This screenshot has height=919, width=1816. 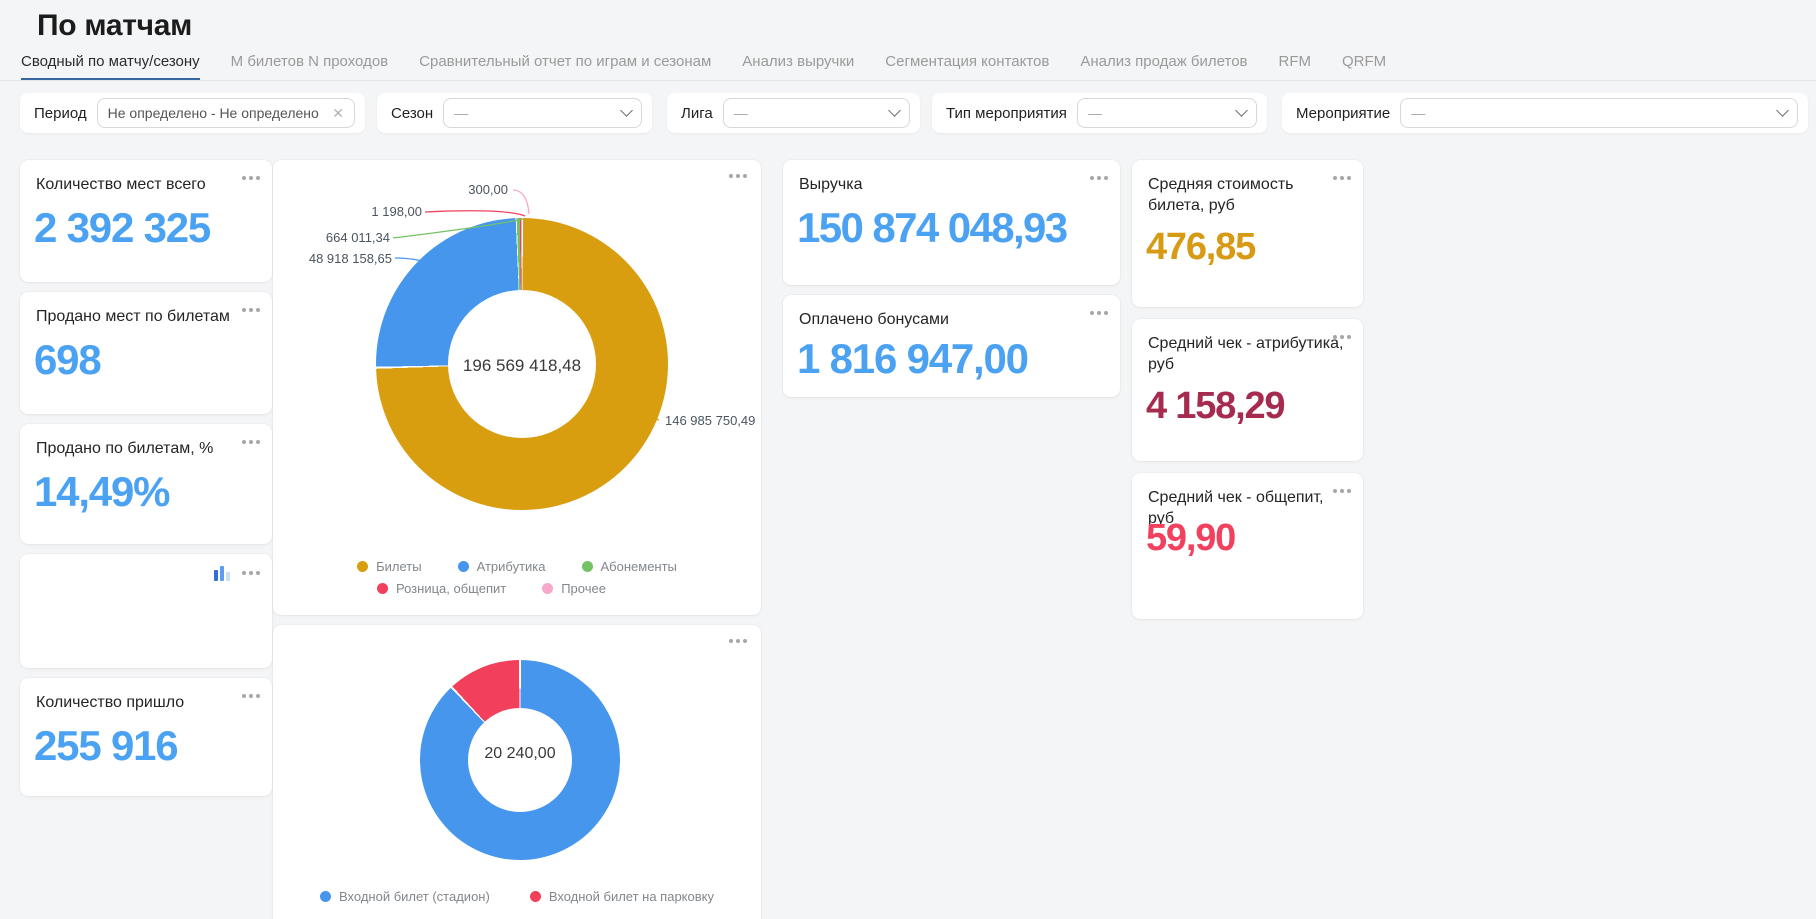 What do you see at coordinates (1295, 61) in the screenshot?
I see `tab-rfm: RFM` at bounding box center [1295, 61].